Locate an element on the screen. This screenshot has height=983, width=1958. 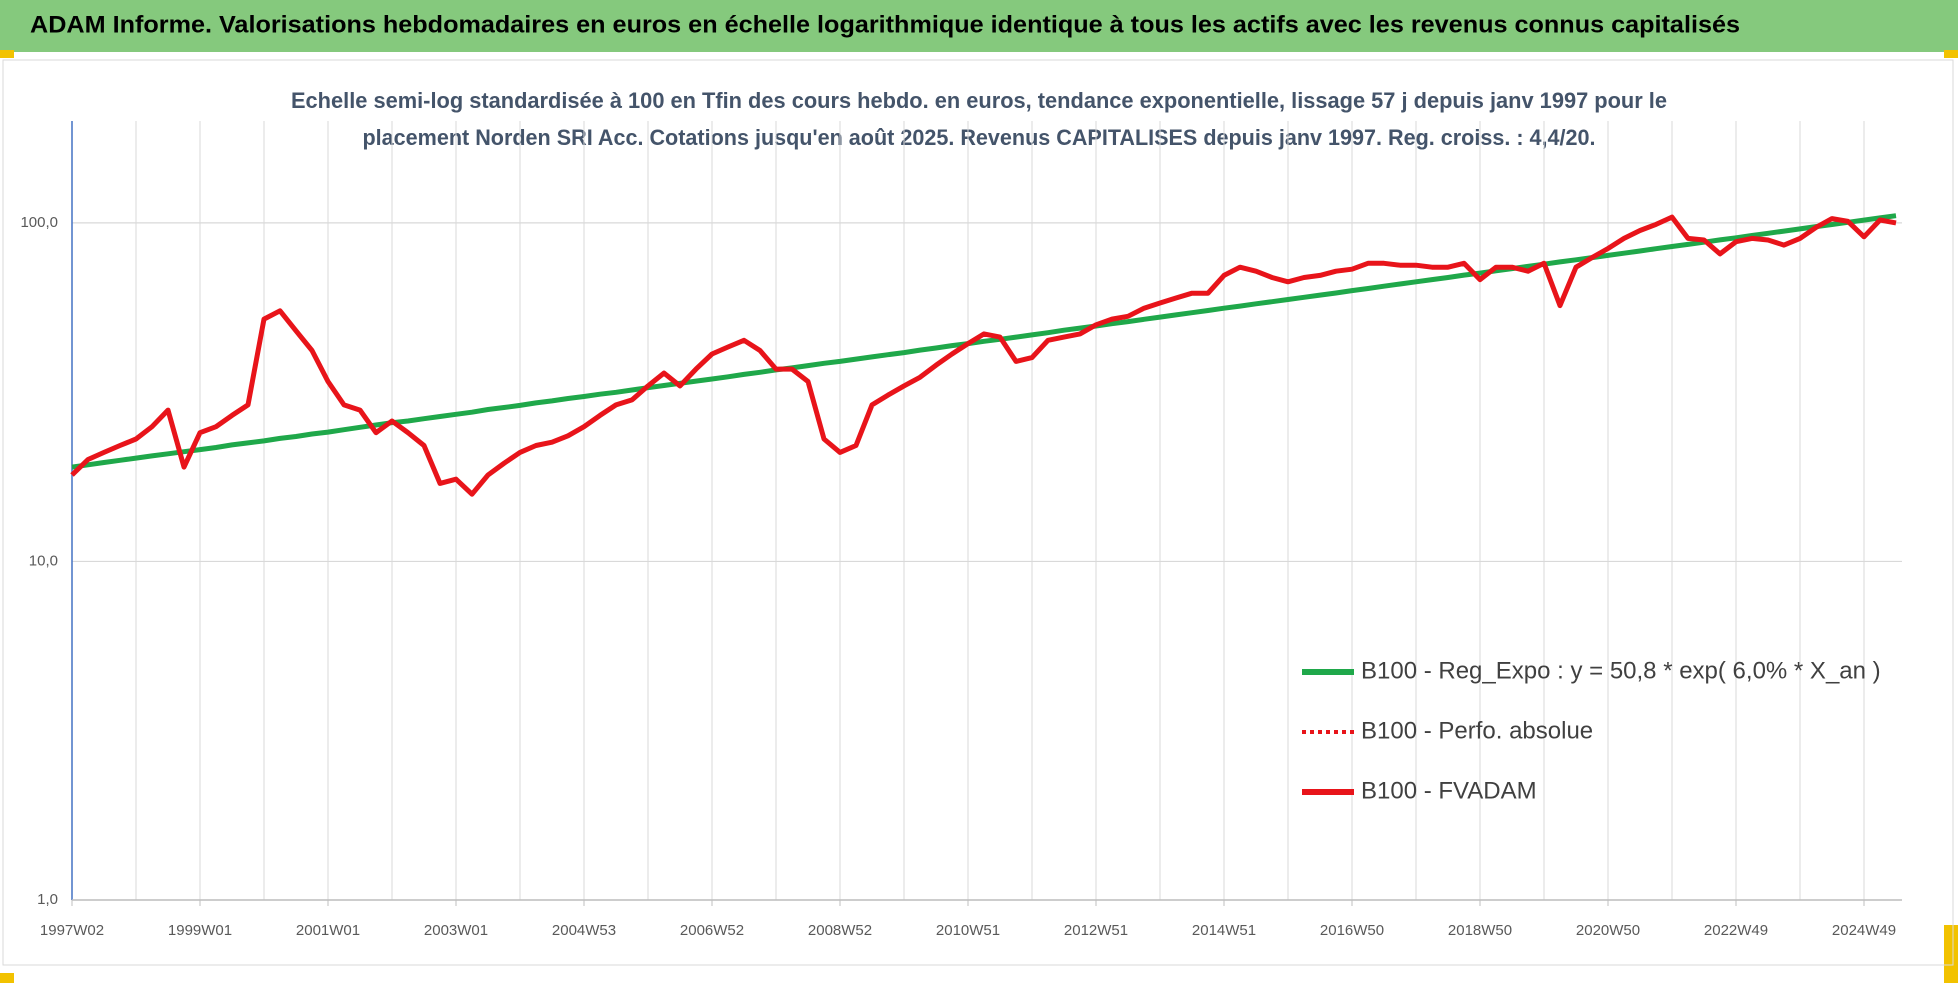
x-tick-label: 2010W51 is located at coordinates (968, 930).